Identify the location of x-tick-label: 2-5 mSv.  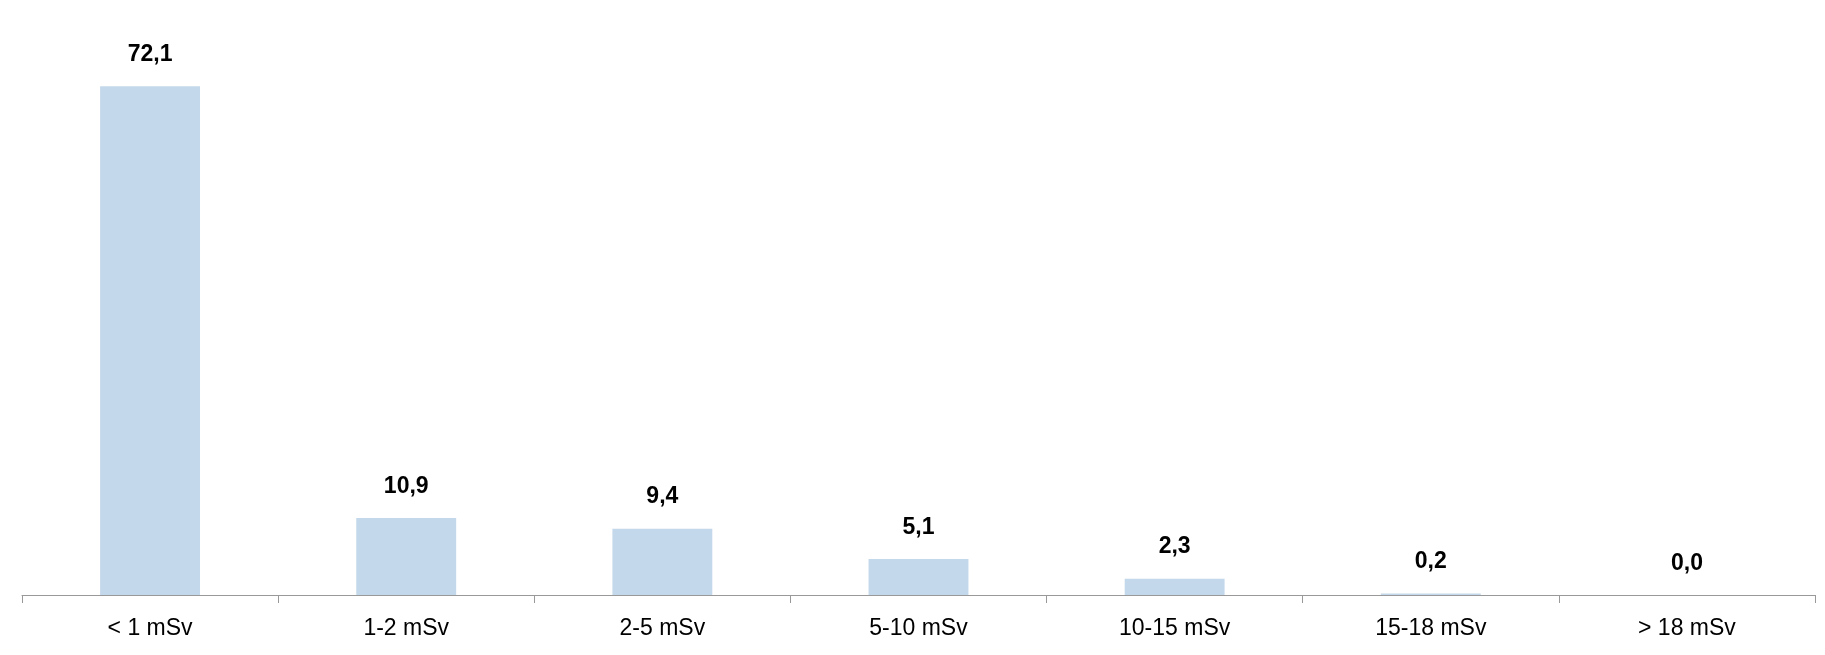
(662, 626).